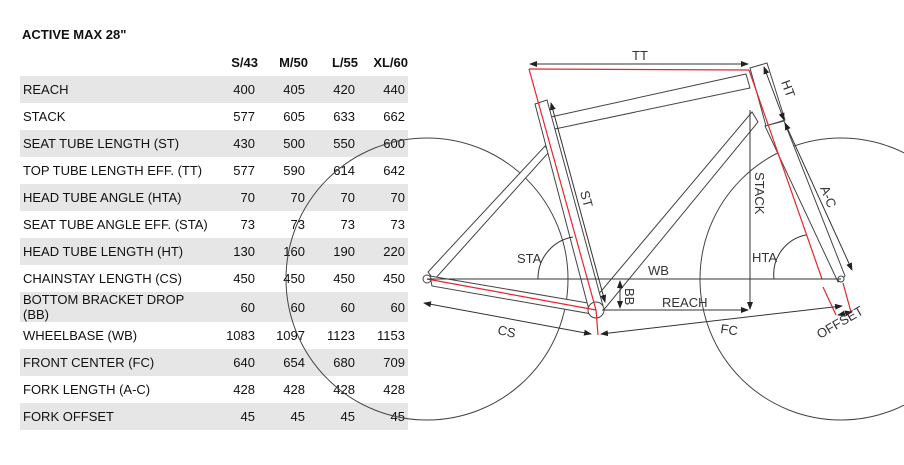 The image size is (904, 465). I want to click on col-header: L/55, so click(344, 62).